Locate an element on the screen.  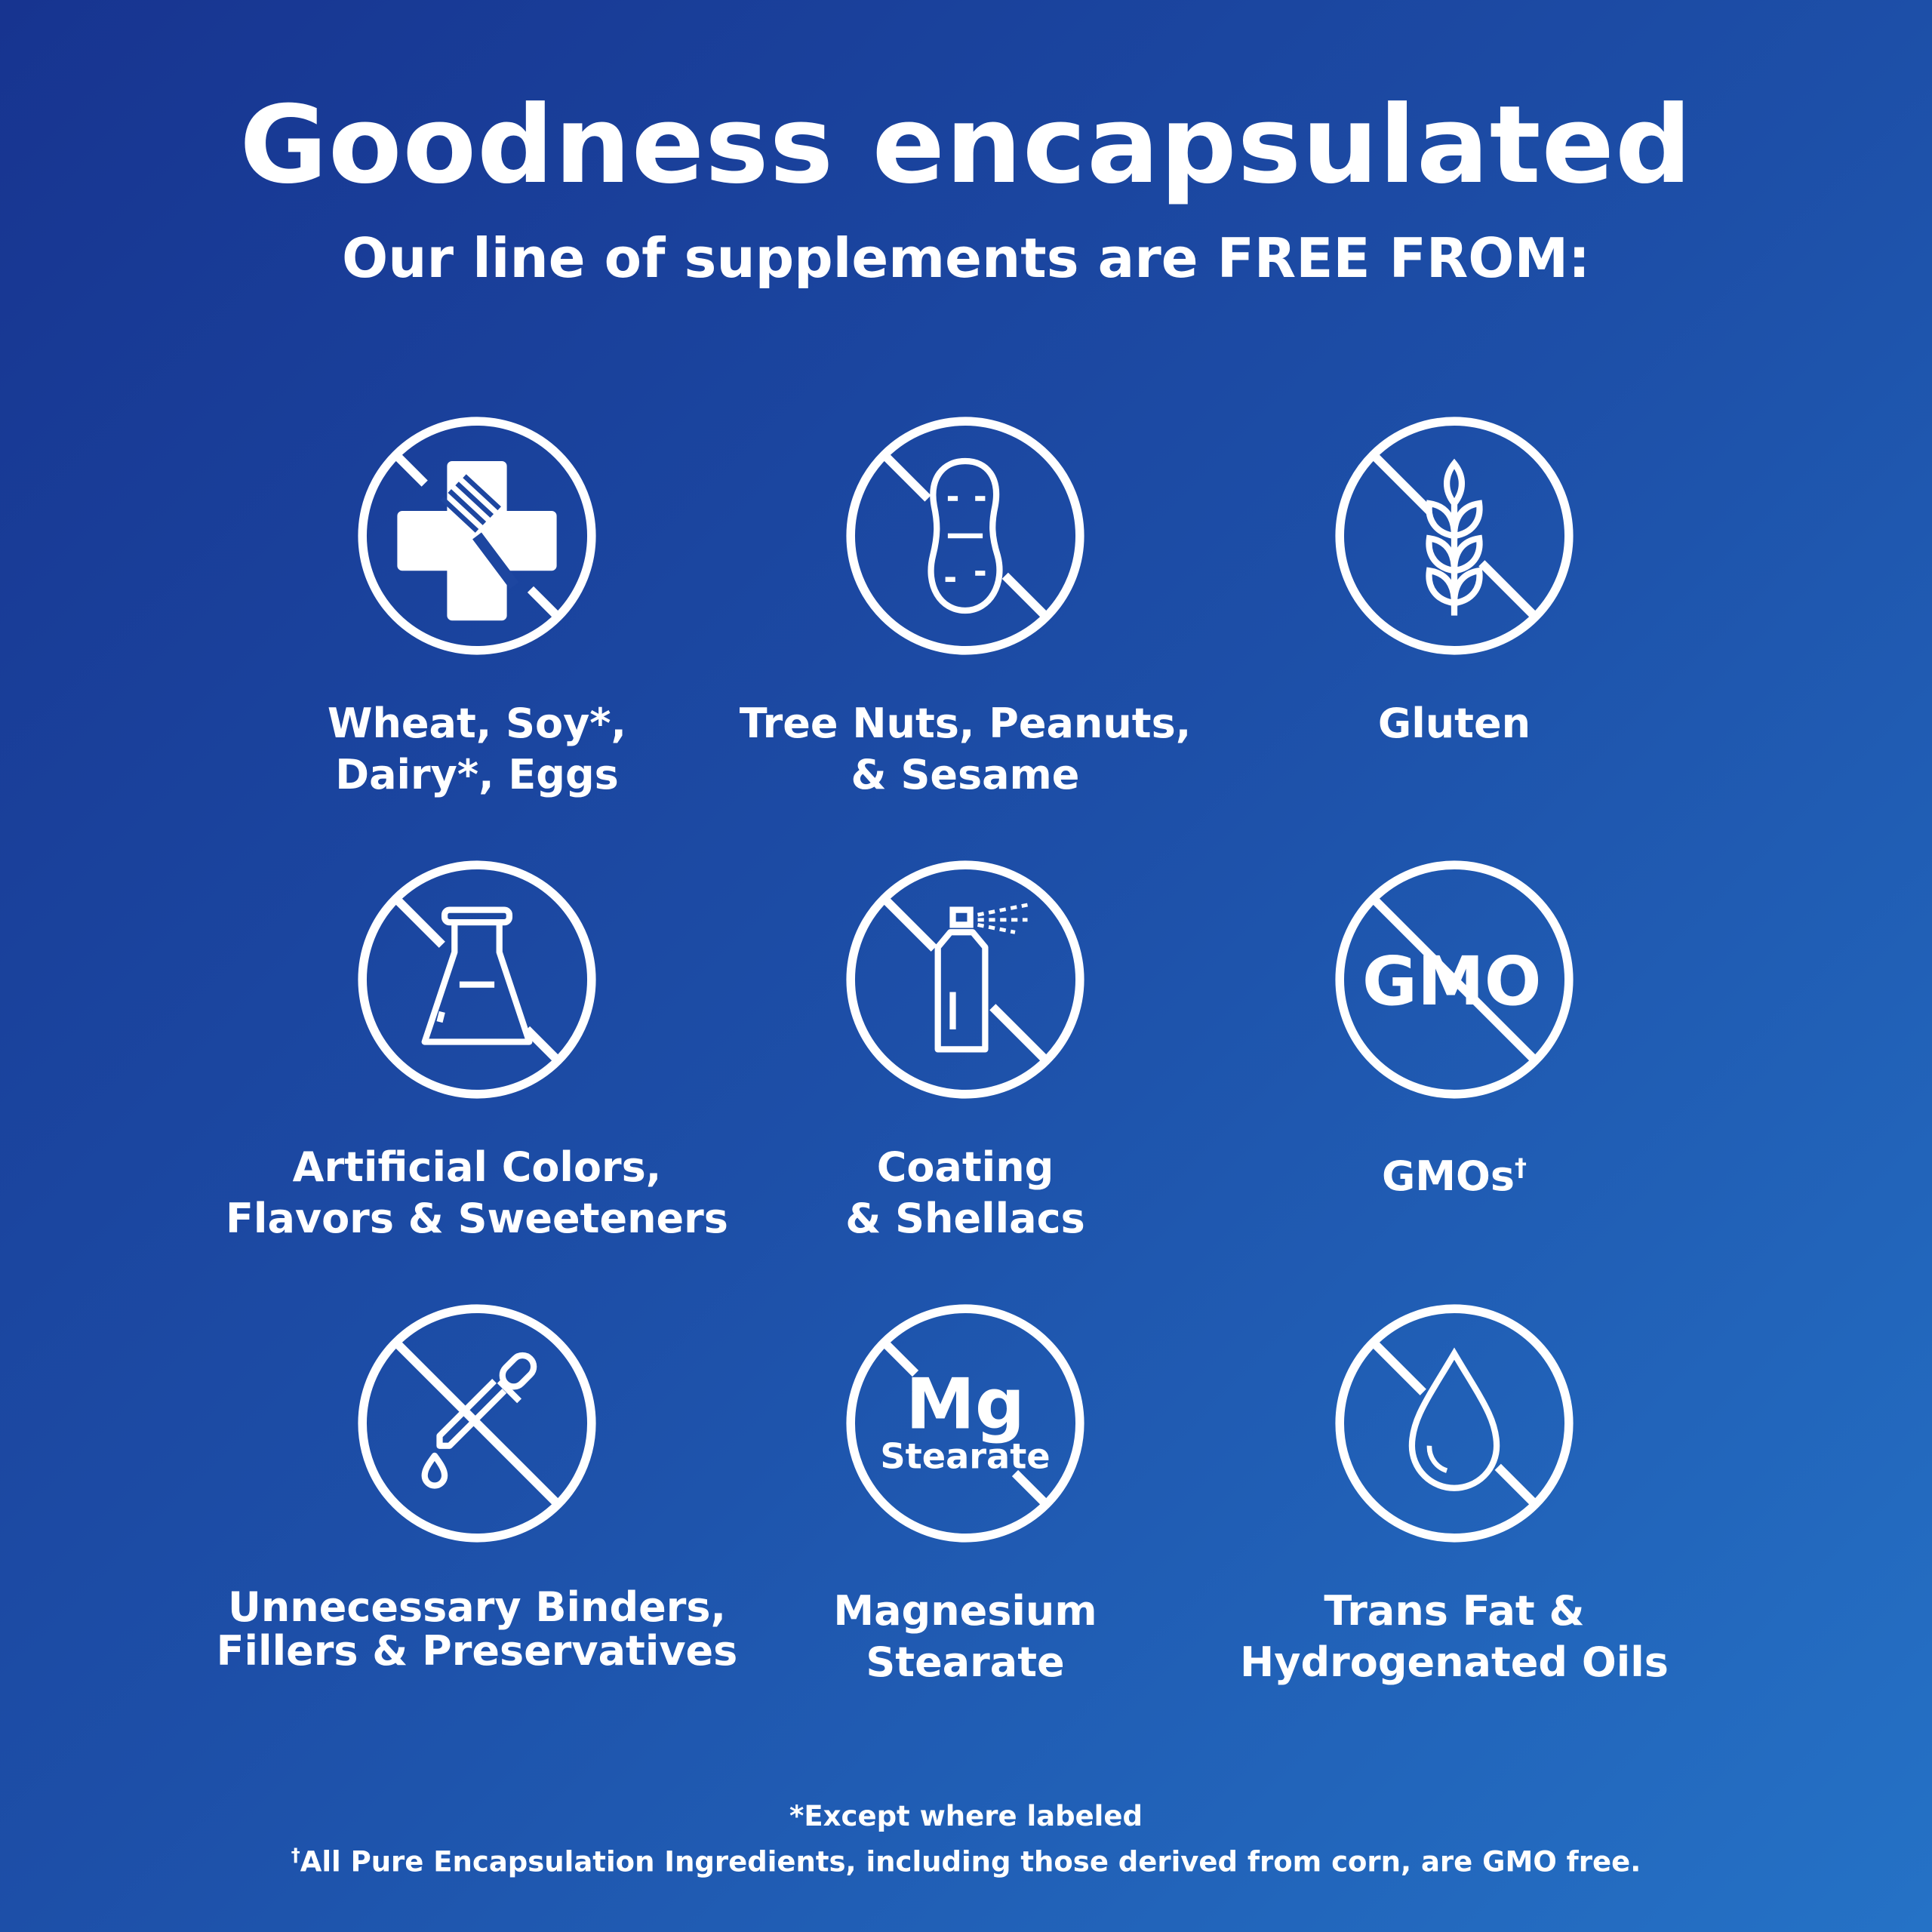
item-label: GMOs† is located at coordinates (1454, 1176).